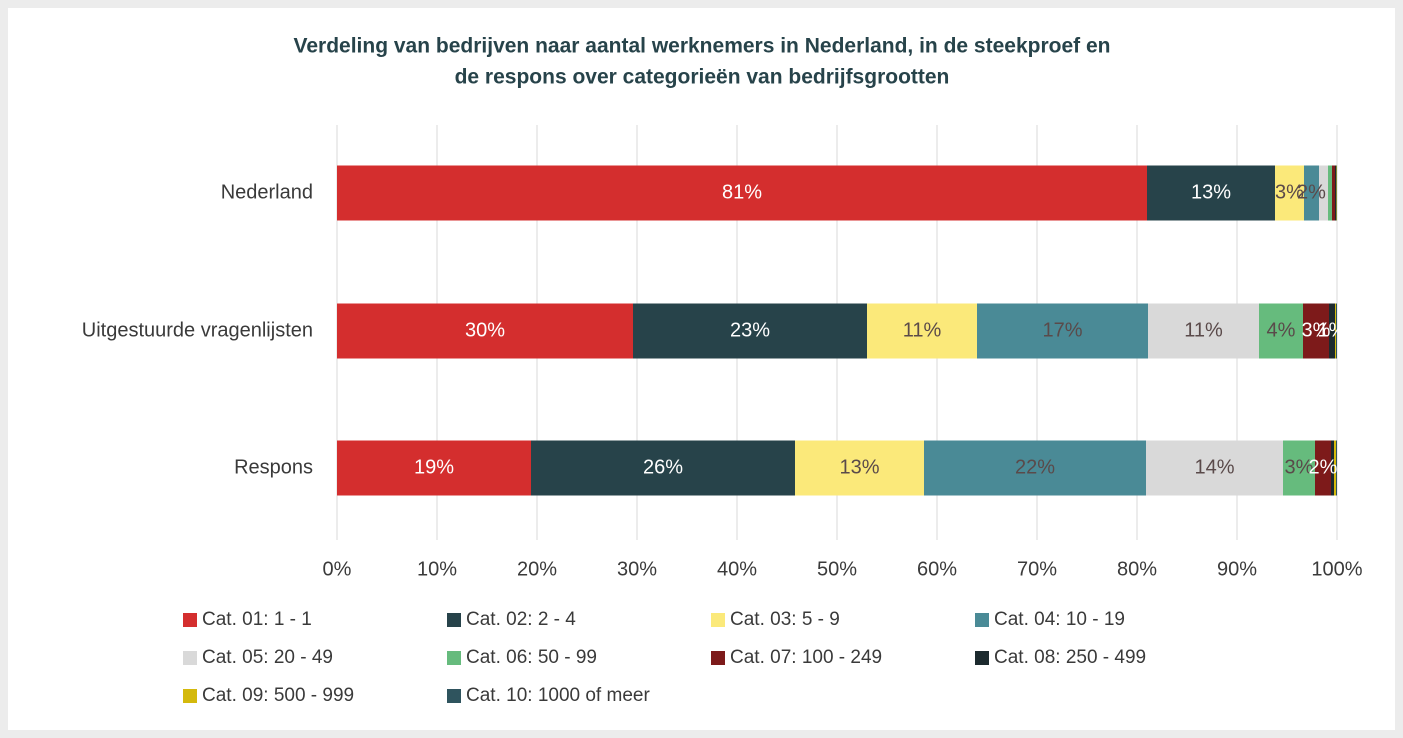 The image size is (1403, 738). Describe the element at coordinates (337, 569) in the screenshot. I see `x-tick-label: 0%` at that location.